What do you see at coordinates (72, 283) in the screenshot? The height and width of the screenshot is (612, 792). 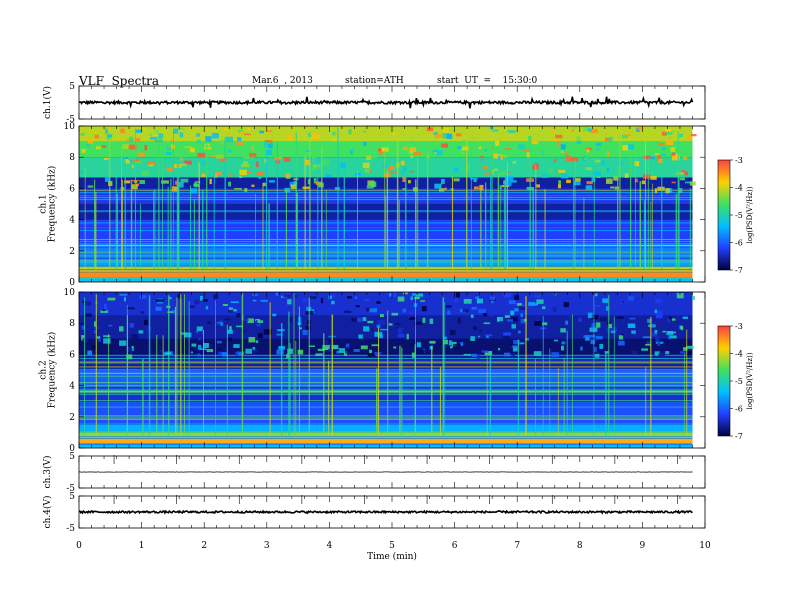 I see `y-tick-label: 0` at bounding box center [72, 283].